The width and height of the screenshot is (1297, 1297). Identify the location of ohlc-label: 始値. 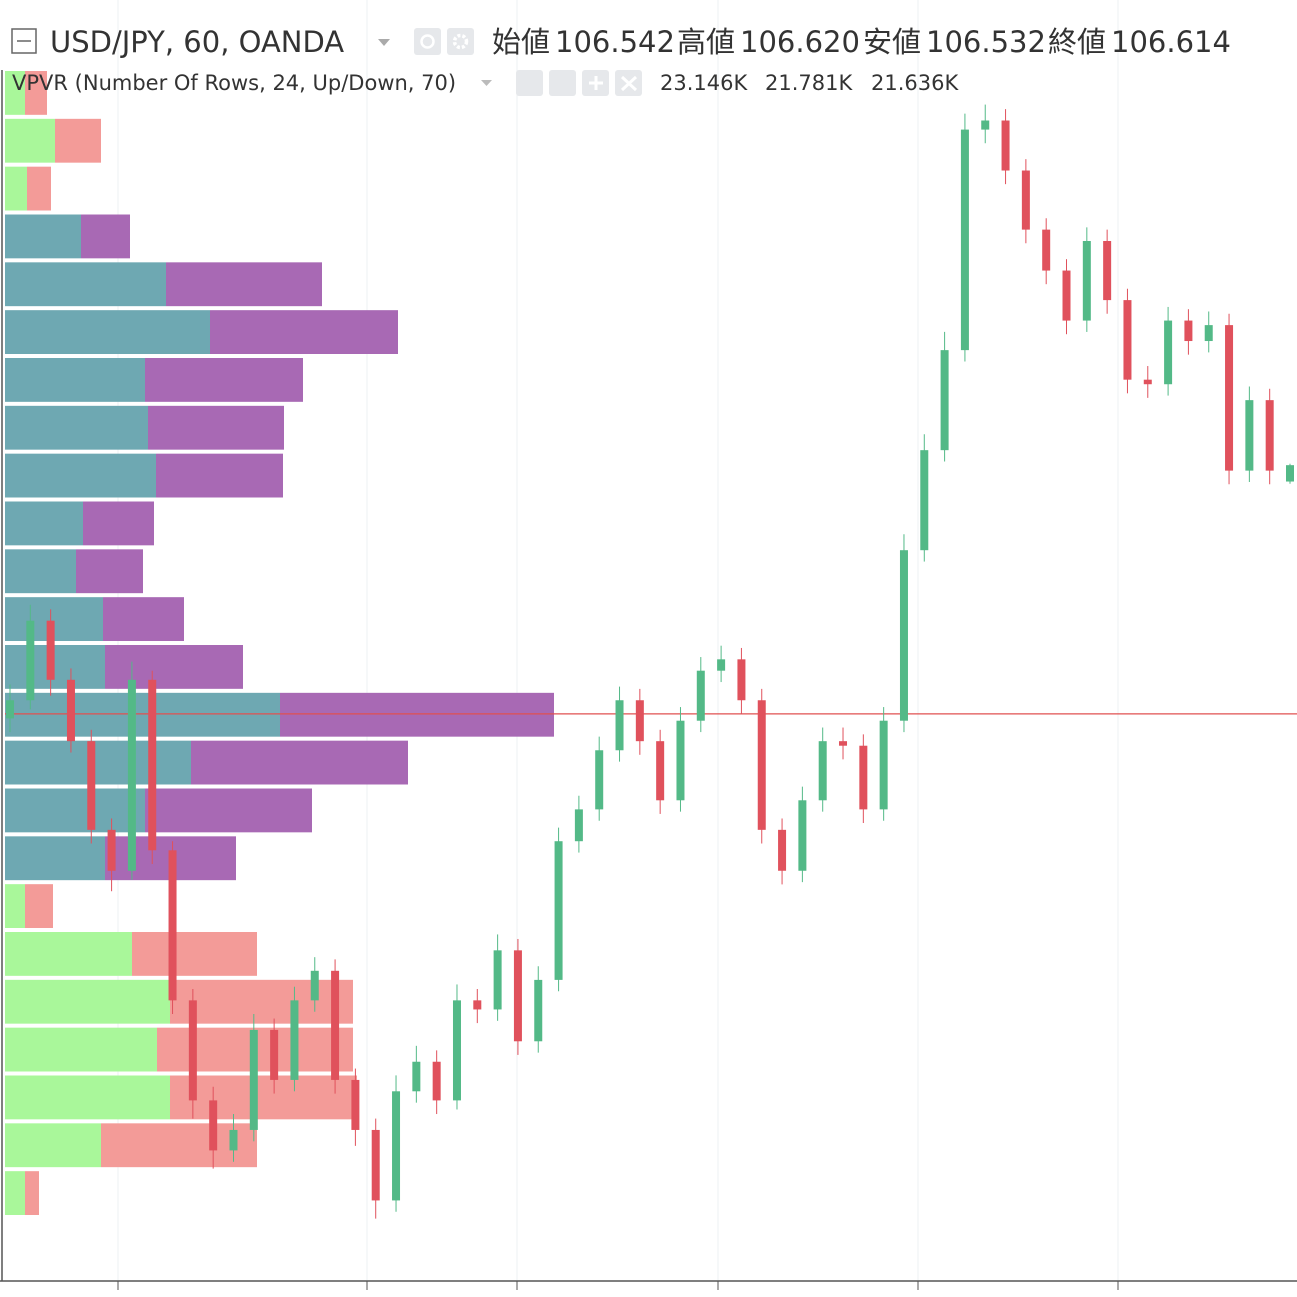
(521, 42).